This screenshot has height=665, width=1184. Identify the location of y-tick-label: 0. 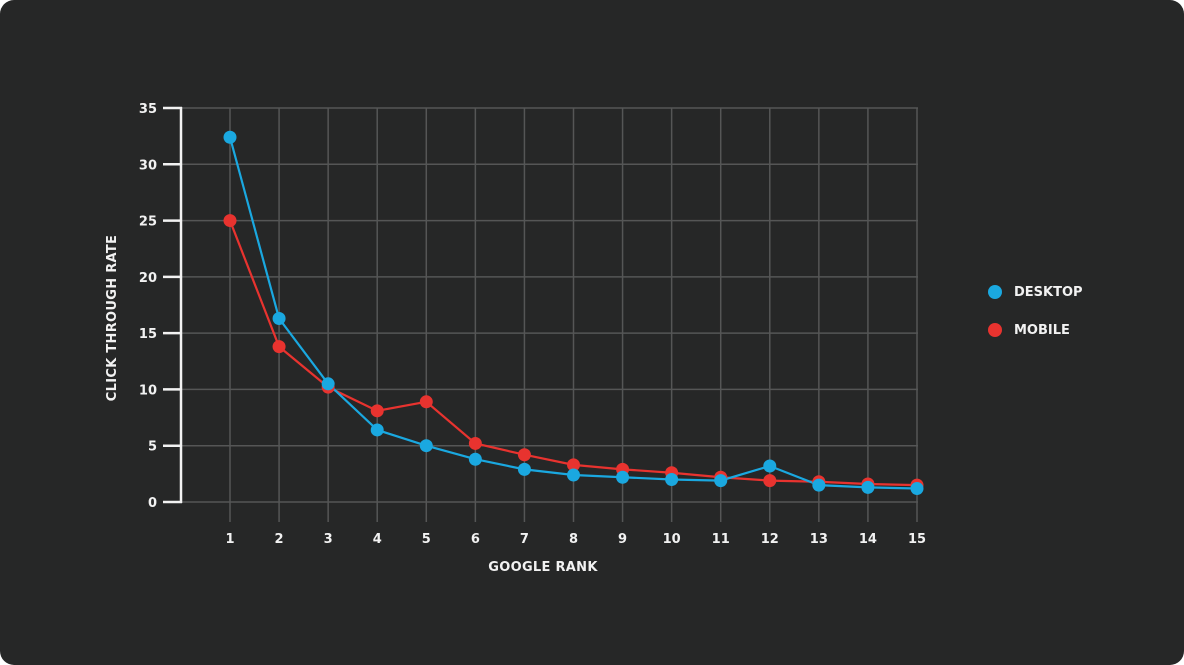
(152, 503).